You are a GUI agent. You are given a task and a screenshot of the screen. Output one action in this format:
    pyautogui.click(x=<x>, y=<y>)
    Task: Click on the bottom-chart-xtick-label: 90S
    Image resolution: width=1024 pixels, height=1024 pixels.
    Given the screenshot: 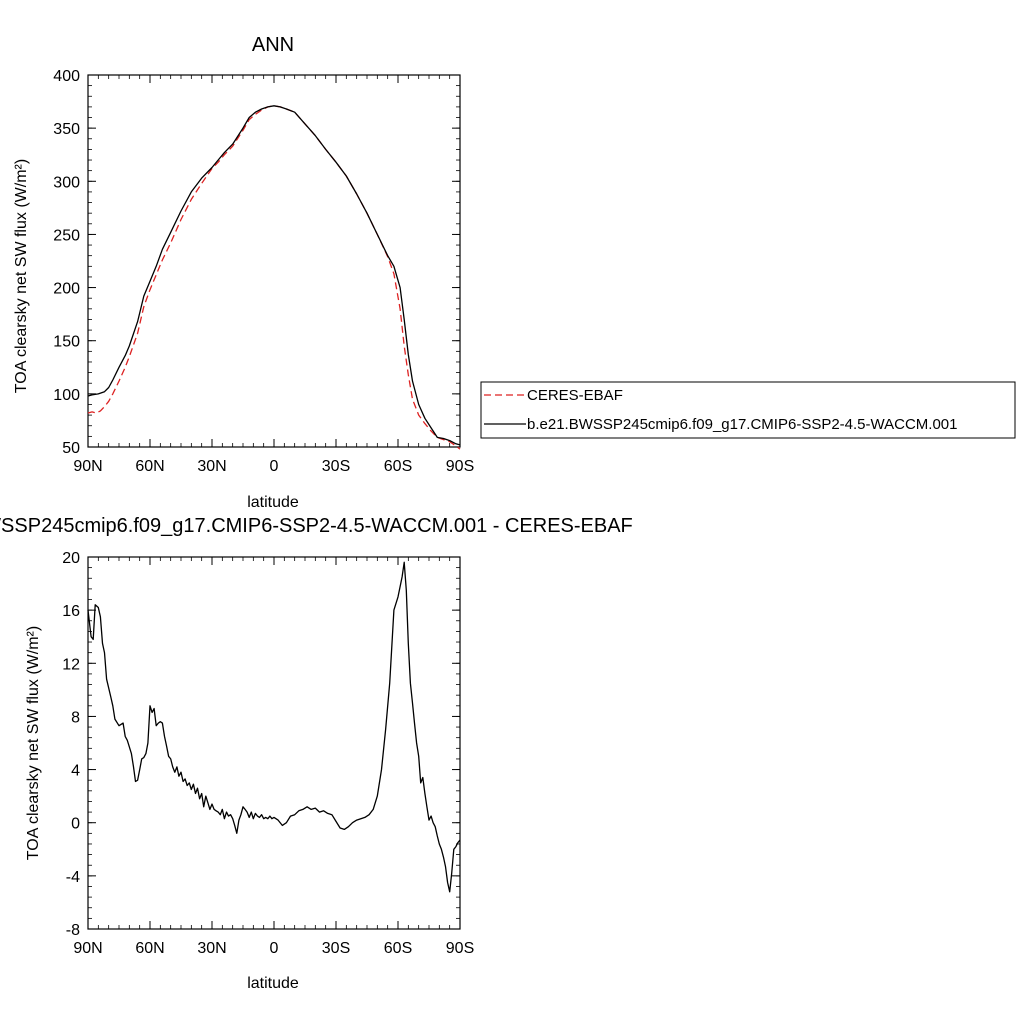 What is the action you would take?
    pyautogui.click(x=460, y=948)
    